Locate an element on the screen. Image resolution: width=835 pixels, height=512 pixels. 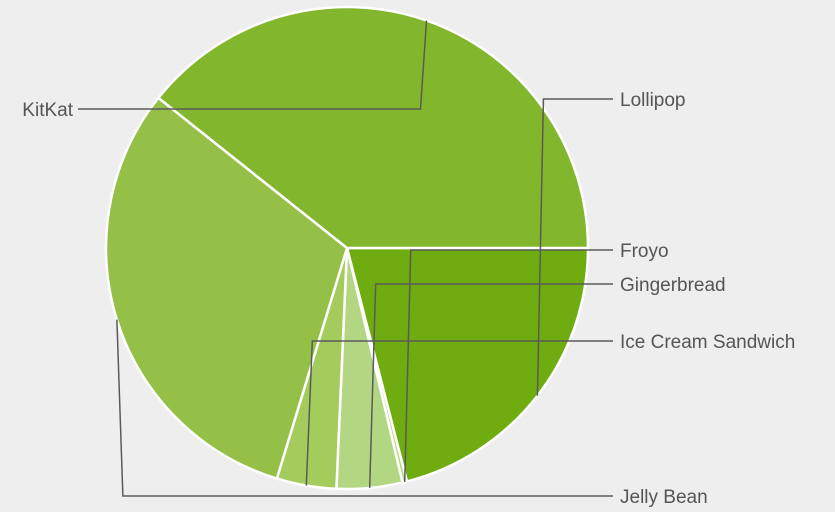
slice-label-kitkat: KitKat is located at coordinates (47, 110).